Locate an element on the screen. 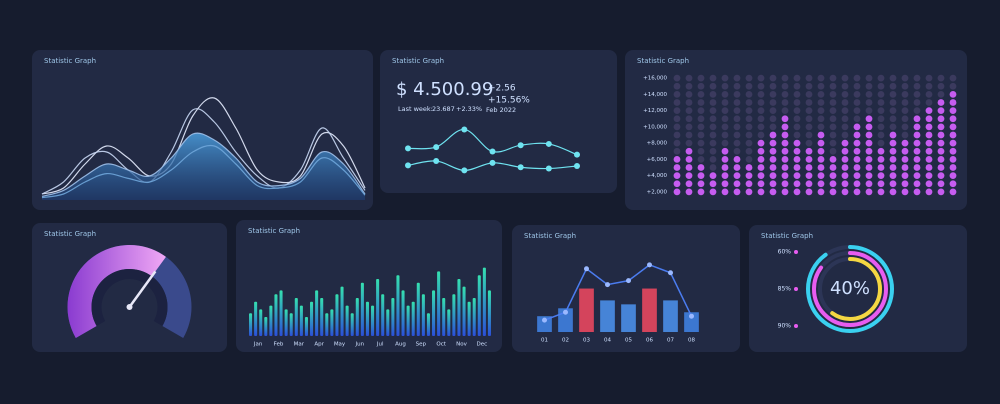 This screenshot has height=404, width=1000. panel is located at coordinates (858, 288).